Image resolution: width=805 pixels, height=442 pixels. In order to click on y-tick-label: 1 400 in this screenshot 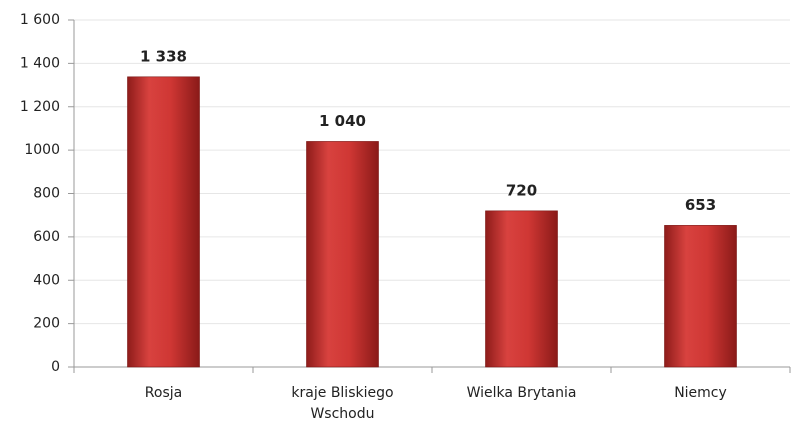, I will do `click(40, 63)`.